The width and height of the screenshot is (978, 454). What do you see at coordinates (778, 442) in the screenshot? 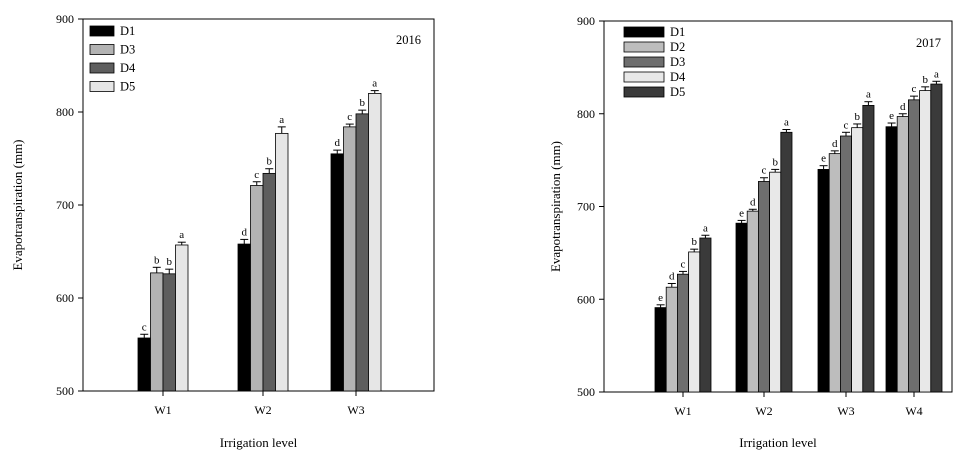
I see `chart1-x-axis-label: Irrigation level` at bounding box center [778, 442].